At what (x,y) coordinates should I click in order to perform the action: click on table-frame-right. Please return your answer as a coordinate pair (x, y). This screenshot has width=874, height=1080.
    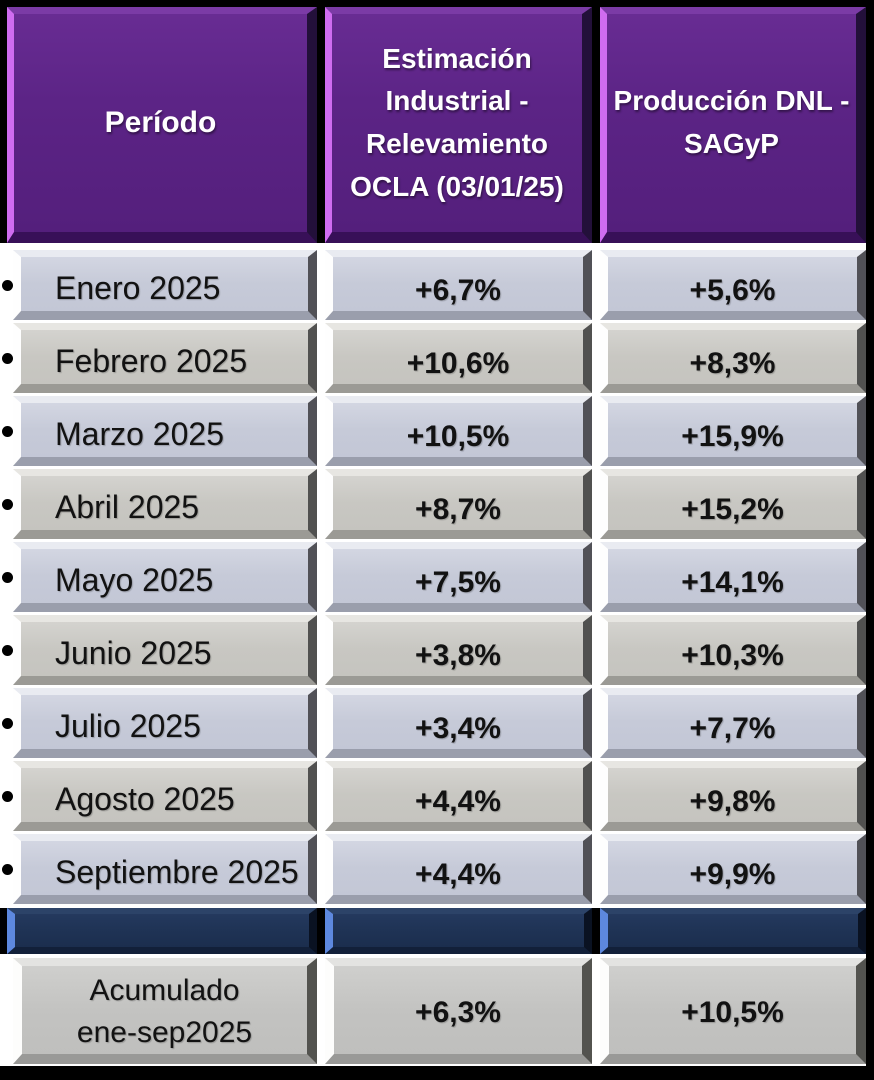
    Looking at the image, I should click on (870, 540).